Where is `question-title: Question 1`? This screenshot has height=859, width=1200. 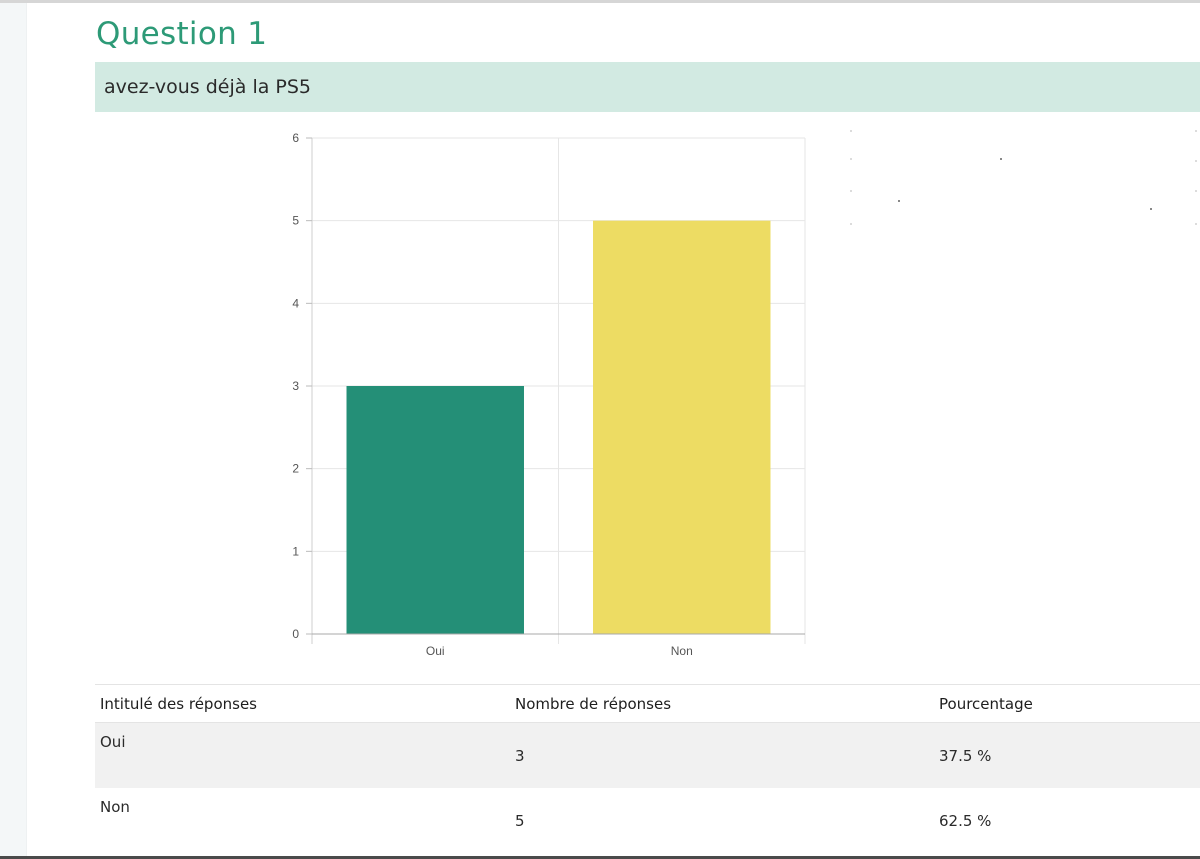 question-title: Question 1 is located at coordinates (182, 34).